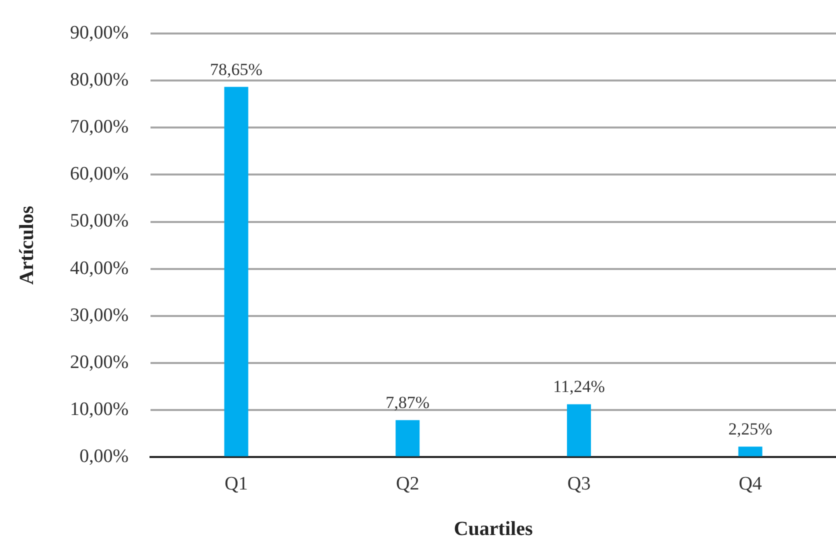 This screenshot has width=836, height=544. Describe the element at coordinates (493, 529) in the screenshot. I see `x-axis-title: Cuartiles` at that location.